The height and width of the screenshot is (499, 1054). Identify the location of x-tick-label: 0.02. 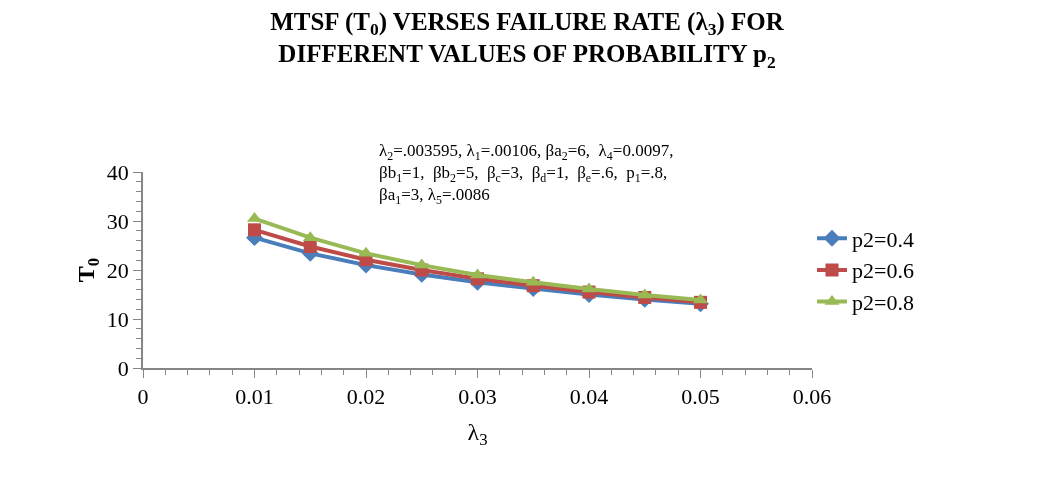
(366, 397).